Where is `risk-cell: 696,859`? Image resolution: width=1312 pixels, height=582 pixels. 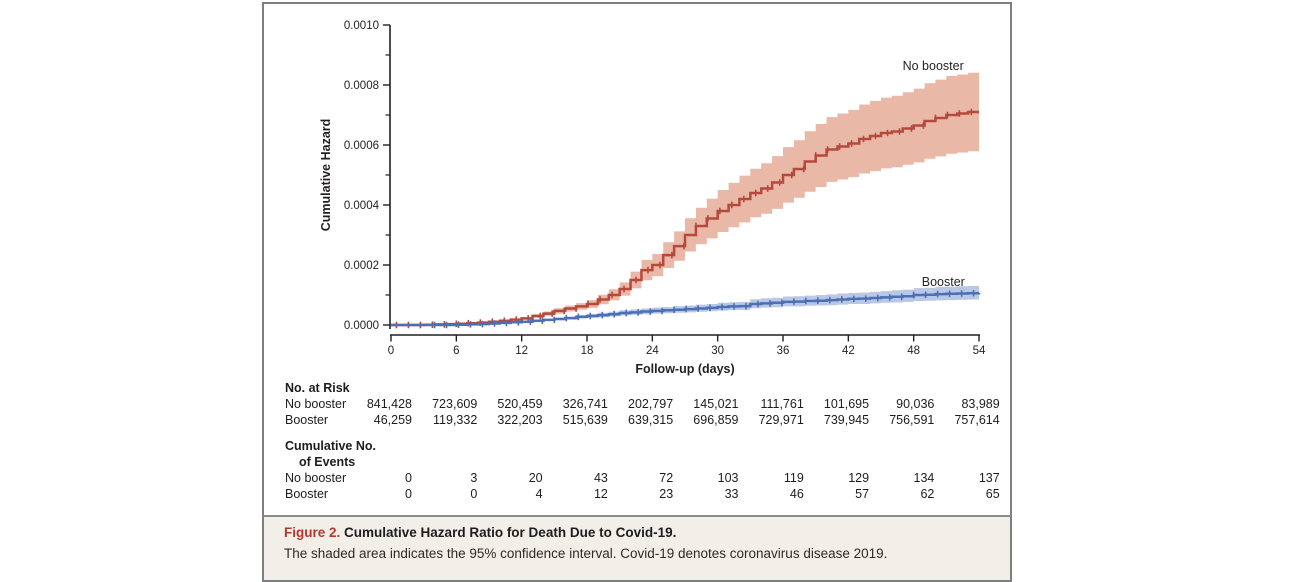
risk-cell: 696,859 is located at coordinates (716, 420).